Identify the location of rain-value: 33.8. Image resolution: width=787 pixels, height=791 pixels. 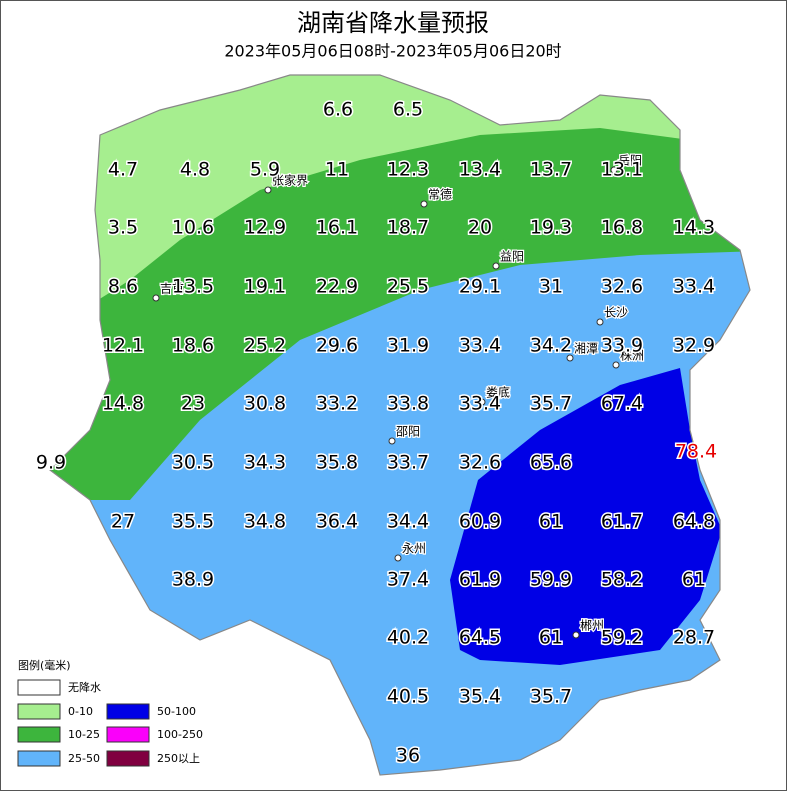
(408, 404).